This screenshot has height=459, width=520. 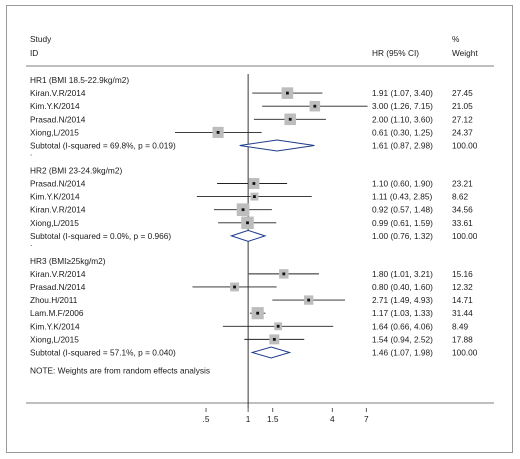 I want to click on subtotal-label: Subtotal (I-squared = 57.1%, p = 0.040), so click(x=103, y=352).